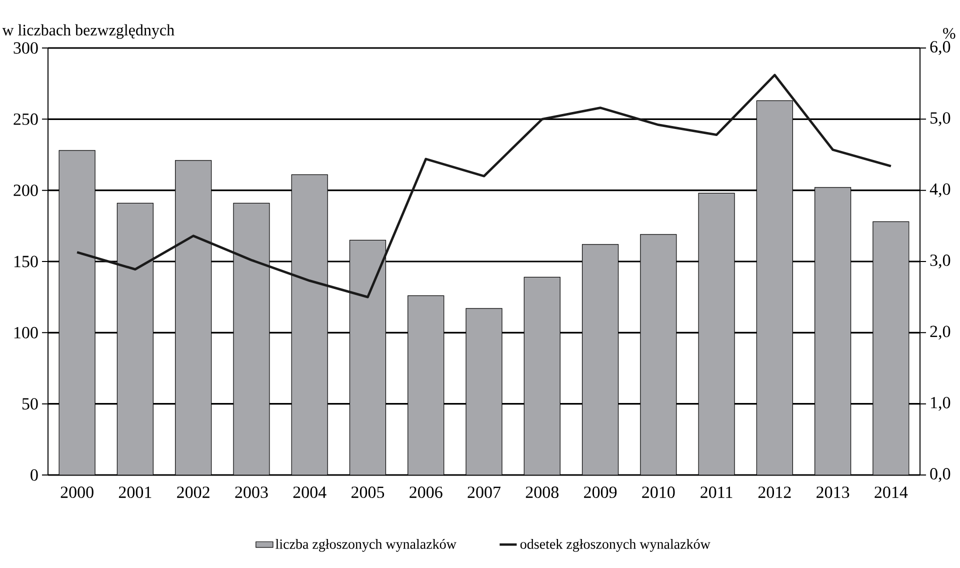 The image size is (960, 568). What do you see at coordinates (940, 261) in the screenshot?
I see `y2-tick-label: 3,0` at bounding box center [940, 261].